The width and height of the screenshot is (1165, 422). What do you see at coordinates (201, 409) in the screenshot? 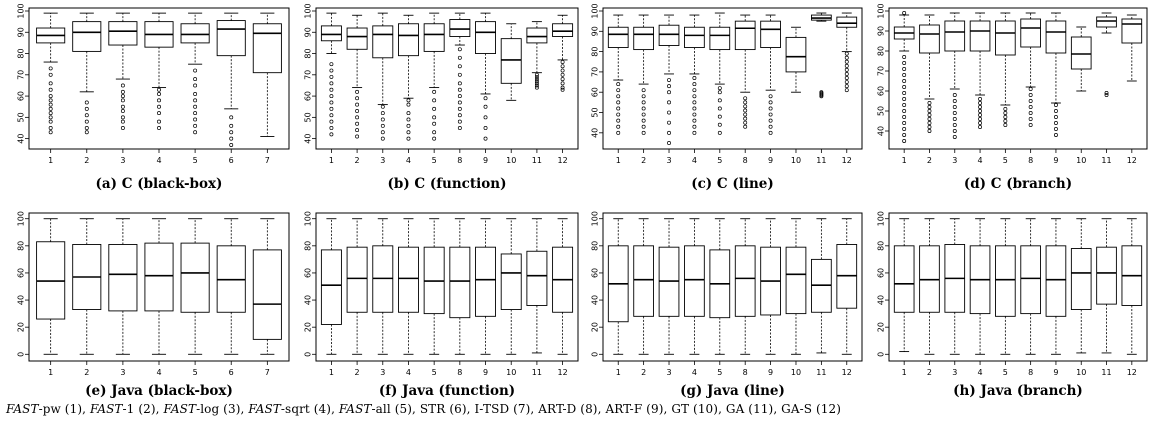
I see `legend-entry: FAST-log (3)` at bounding box center [201, 409].